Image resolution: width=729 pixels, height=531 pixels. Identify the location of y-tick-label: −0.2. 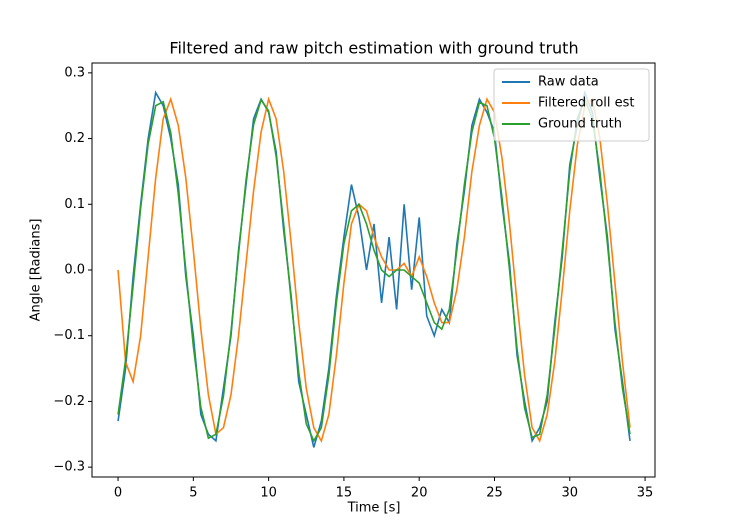
(69, 401).